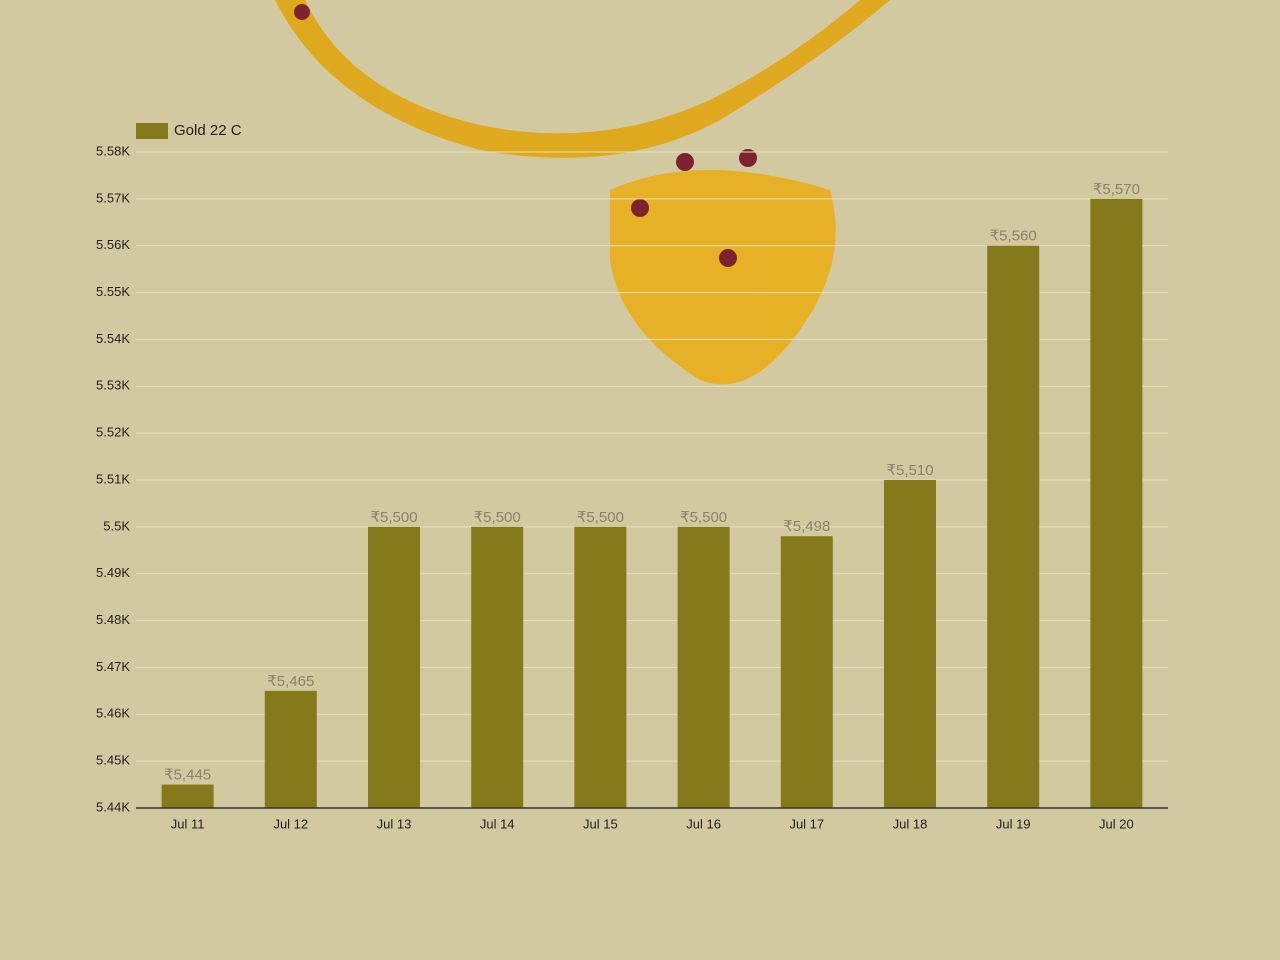 The image size is (1280, 960). What do you see at coordinates (1013, 236) in the screenshot?
I see `value-label: ₹5,560` at bounding box center [1013, 236].